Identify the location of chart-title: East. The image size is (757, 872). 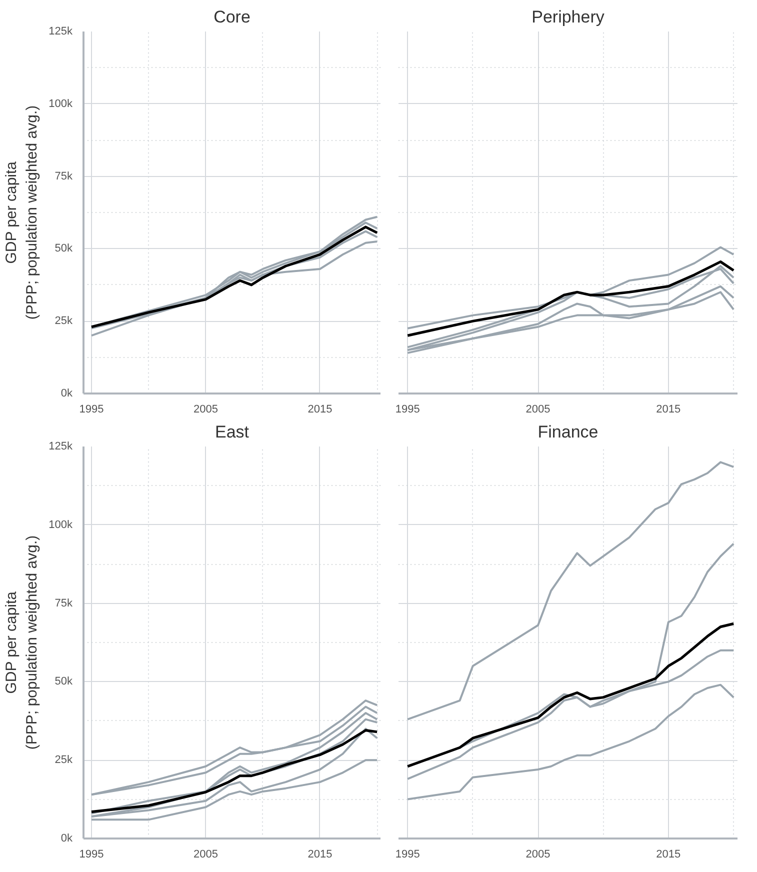
(232, 432).